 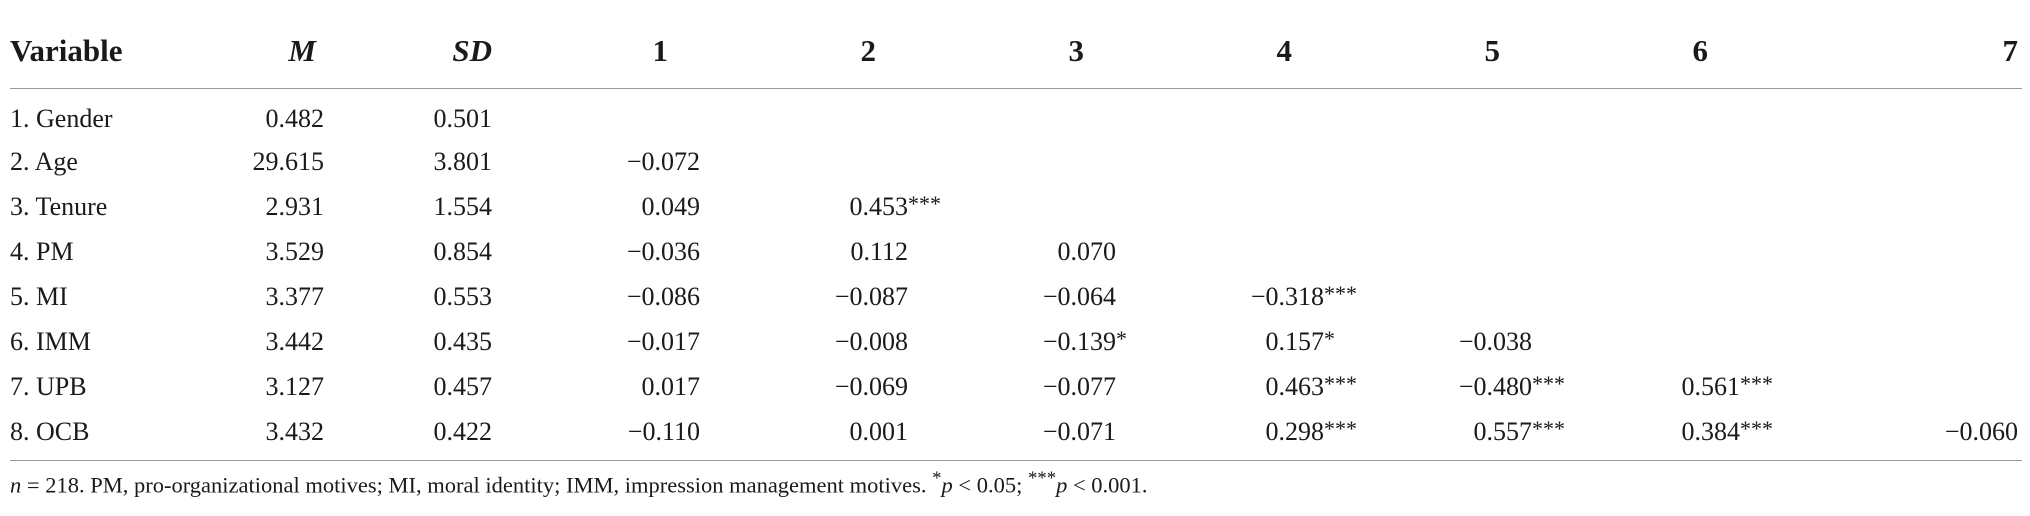 I want to click on corr-value: −0.077, so click(x=1079, y=386).